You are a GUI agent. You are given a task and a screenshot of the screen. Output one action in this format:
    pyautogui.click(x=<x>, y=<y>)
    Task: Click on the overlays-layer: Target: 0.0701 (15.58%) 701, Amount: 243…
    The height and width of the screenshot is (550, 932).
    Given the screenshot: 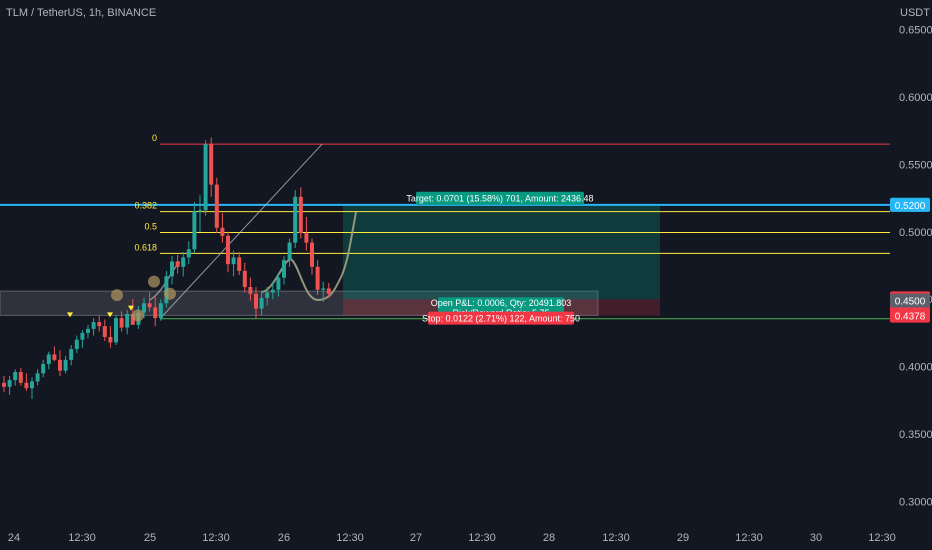 What is the action you would take?
    pyautogui.click(x=330, y=258)
    